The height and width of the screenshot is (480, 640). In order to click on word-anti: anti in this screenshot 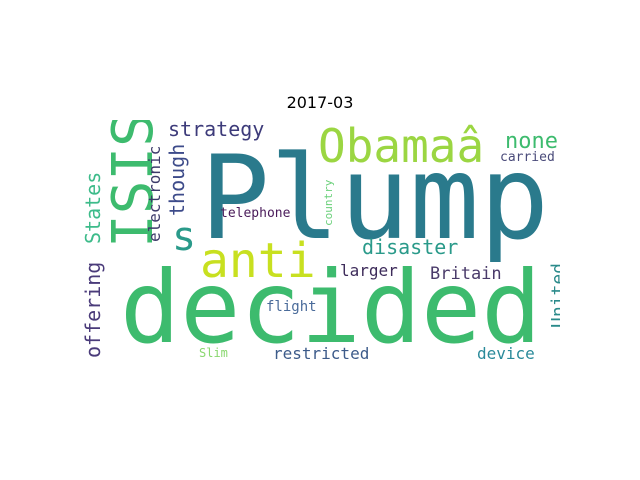, I will do `click(258, 261)`.